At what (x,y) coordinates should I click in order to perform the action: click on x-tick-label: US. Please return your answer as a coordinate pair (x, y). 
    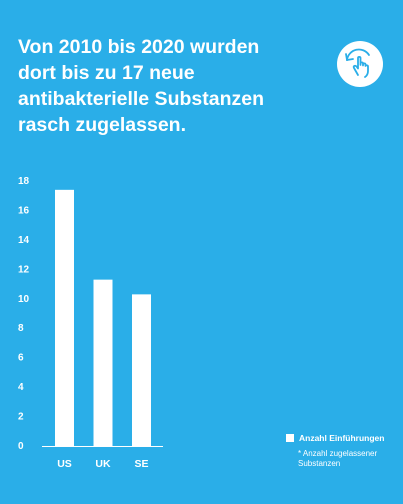
    Looking at the image, I should click on (64, 464).